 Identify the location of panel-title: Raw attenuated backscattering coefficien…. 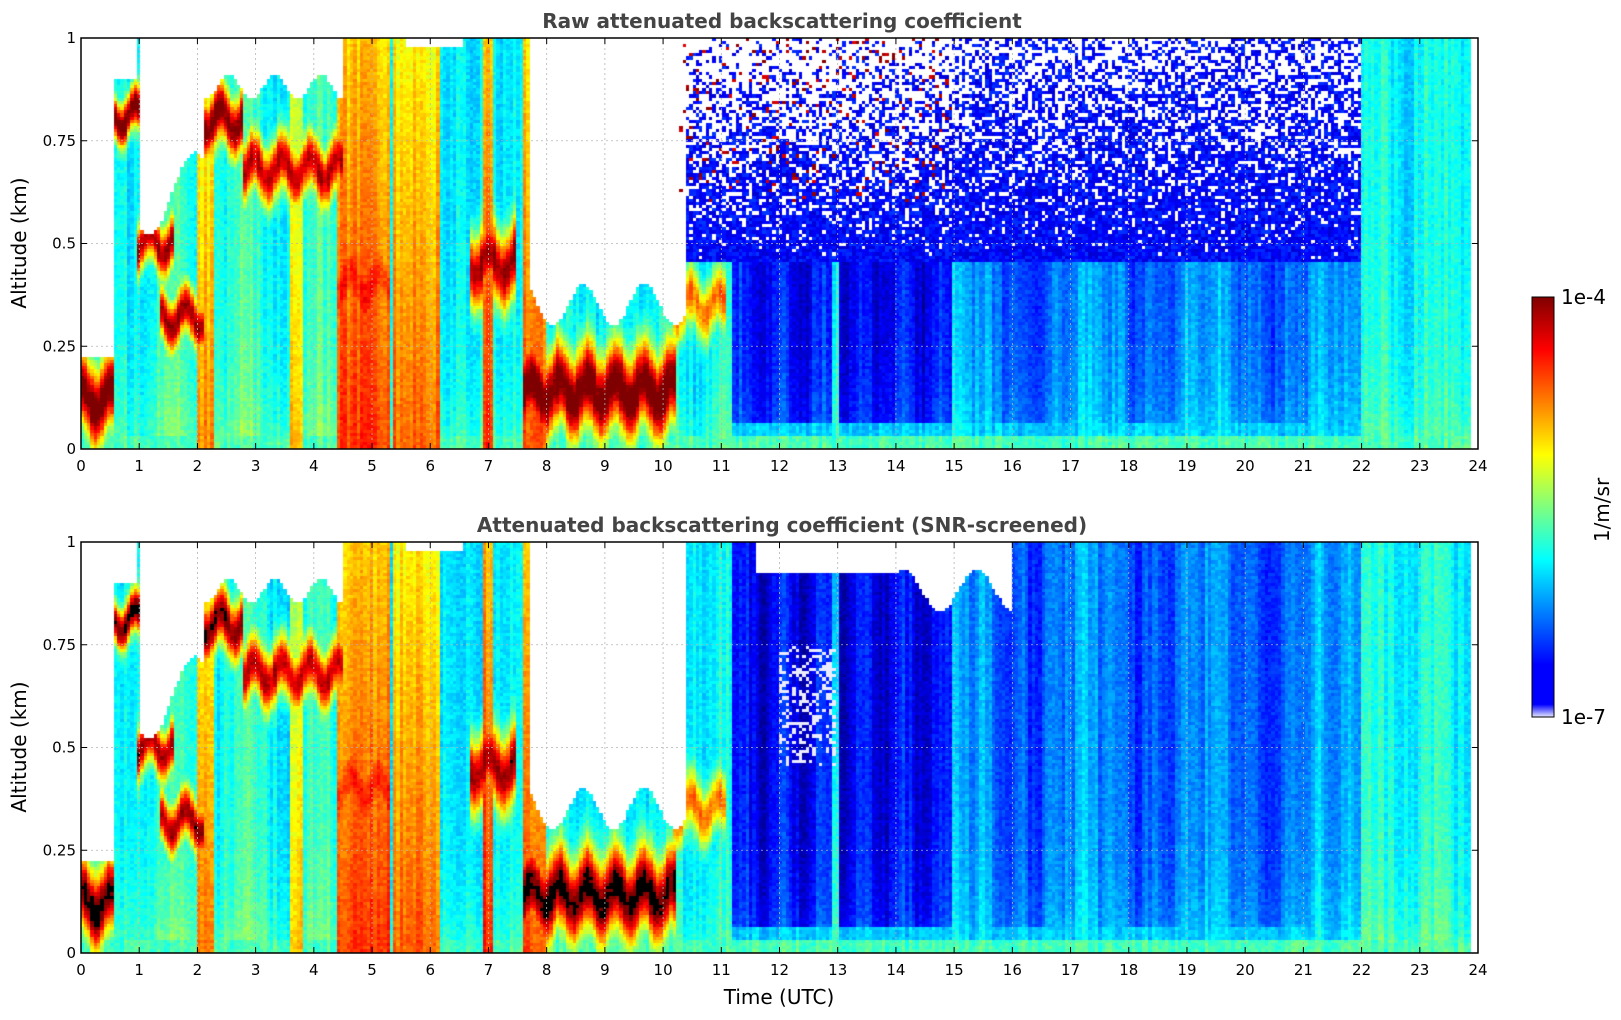
(782, 21).